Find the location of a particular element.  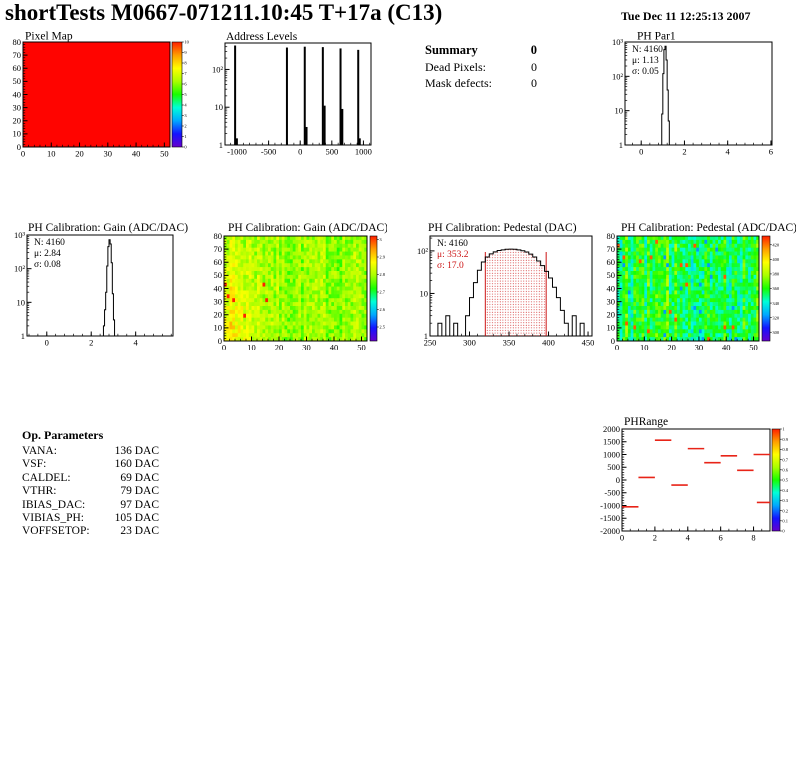

op-parameter-value: 79 DAC is located at coordinates (139, 491).